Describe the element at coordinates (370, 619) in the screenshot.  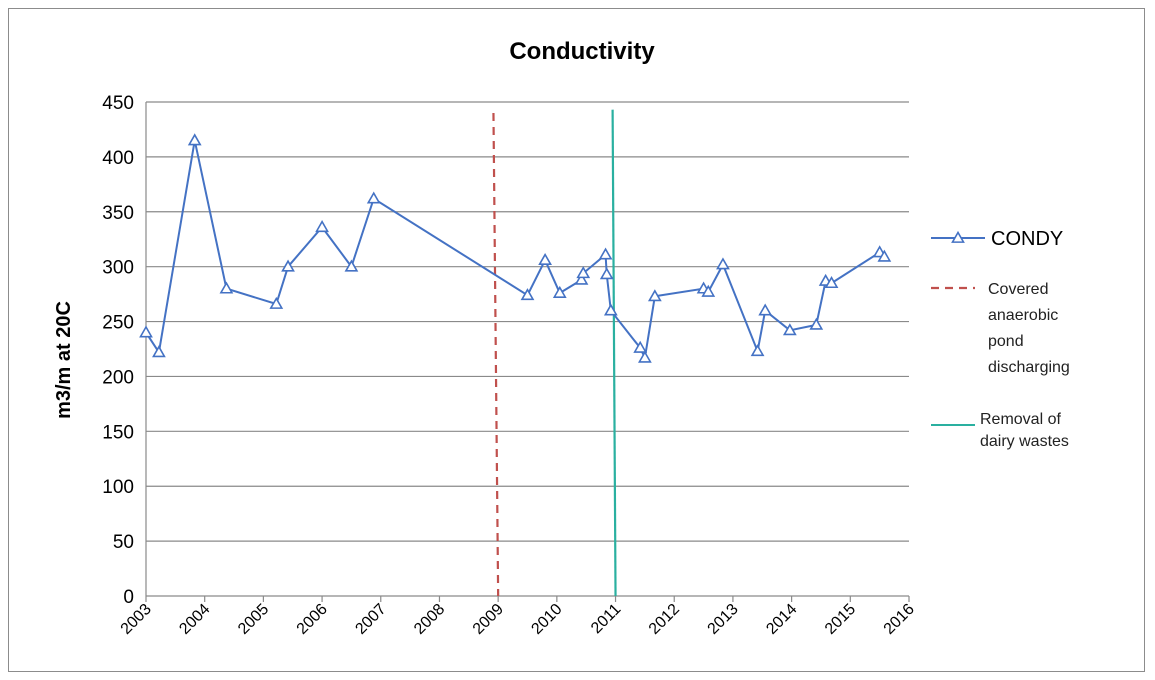
I see `x-tick-label: 2007` at that location.